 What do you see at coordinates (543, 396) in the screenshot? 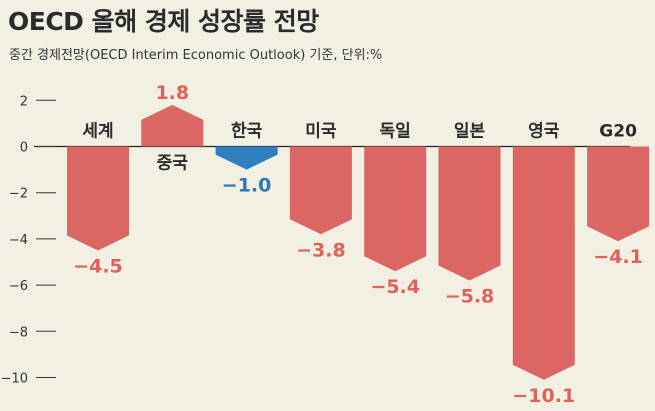
I see `value-label: −10.1` at bounding box center [543, 396].